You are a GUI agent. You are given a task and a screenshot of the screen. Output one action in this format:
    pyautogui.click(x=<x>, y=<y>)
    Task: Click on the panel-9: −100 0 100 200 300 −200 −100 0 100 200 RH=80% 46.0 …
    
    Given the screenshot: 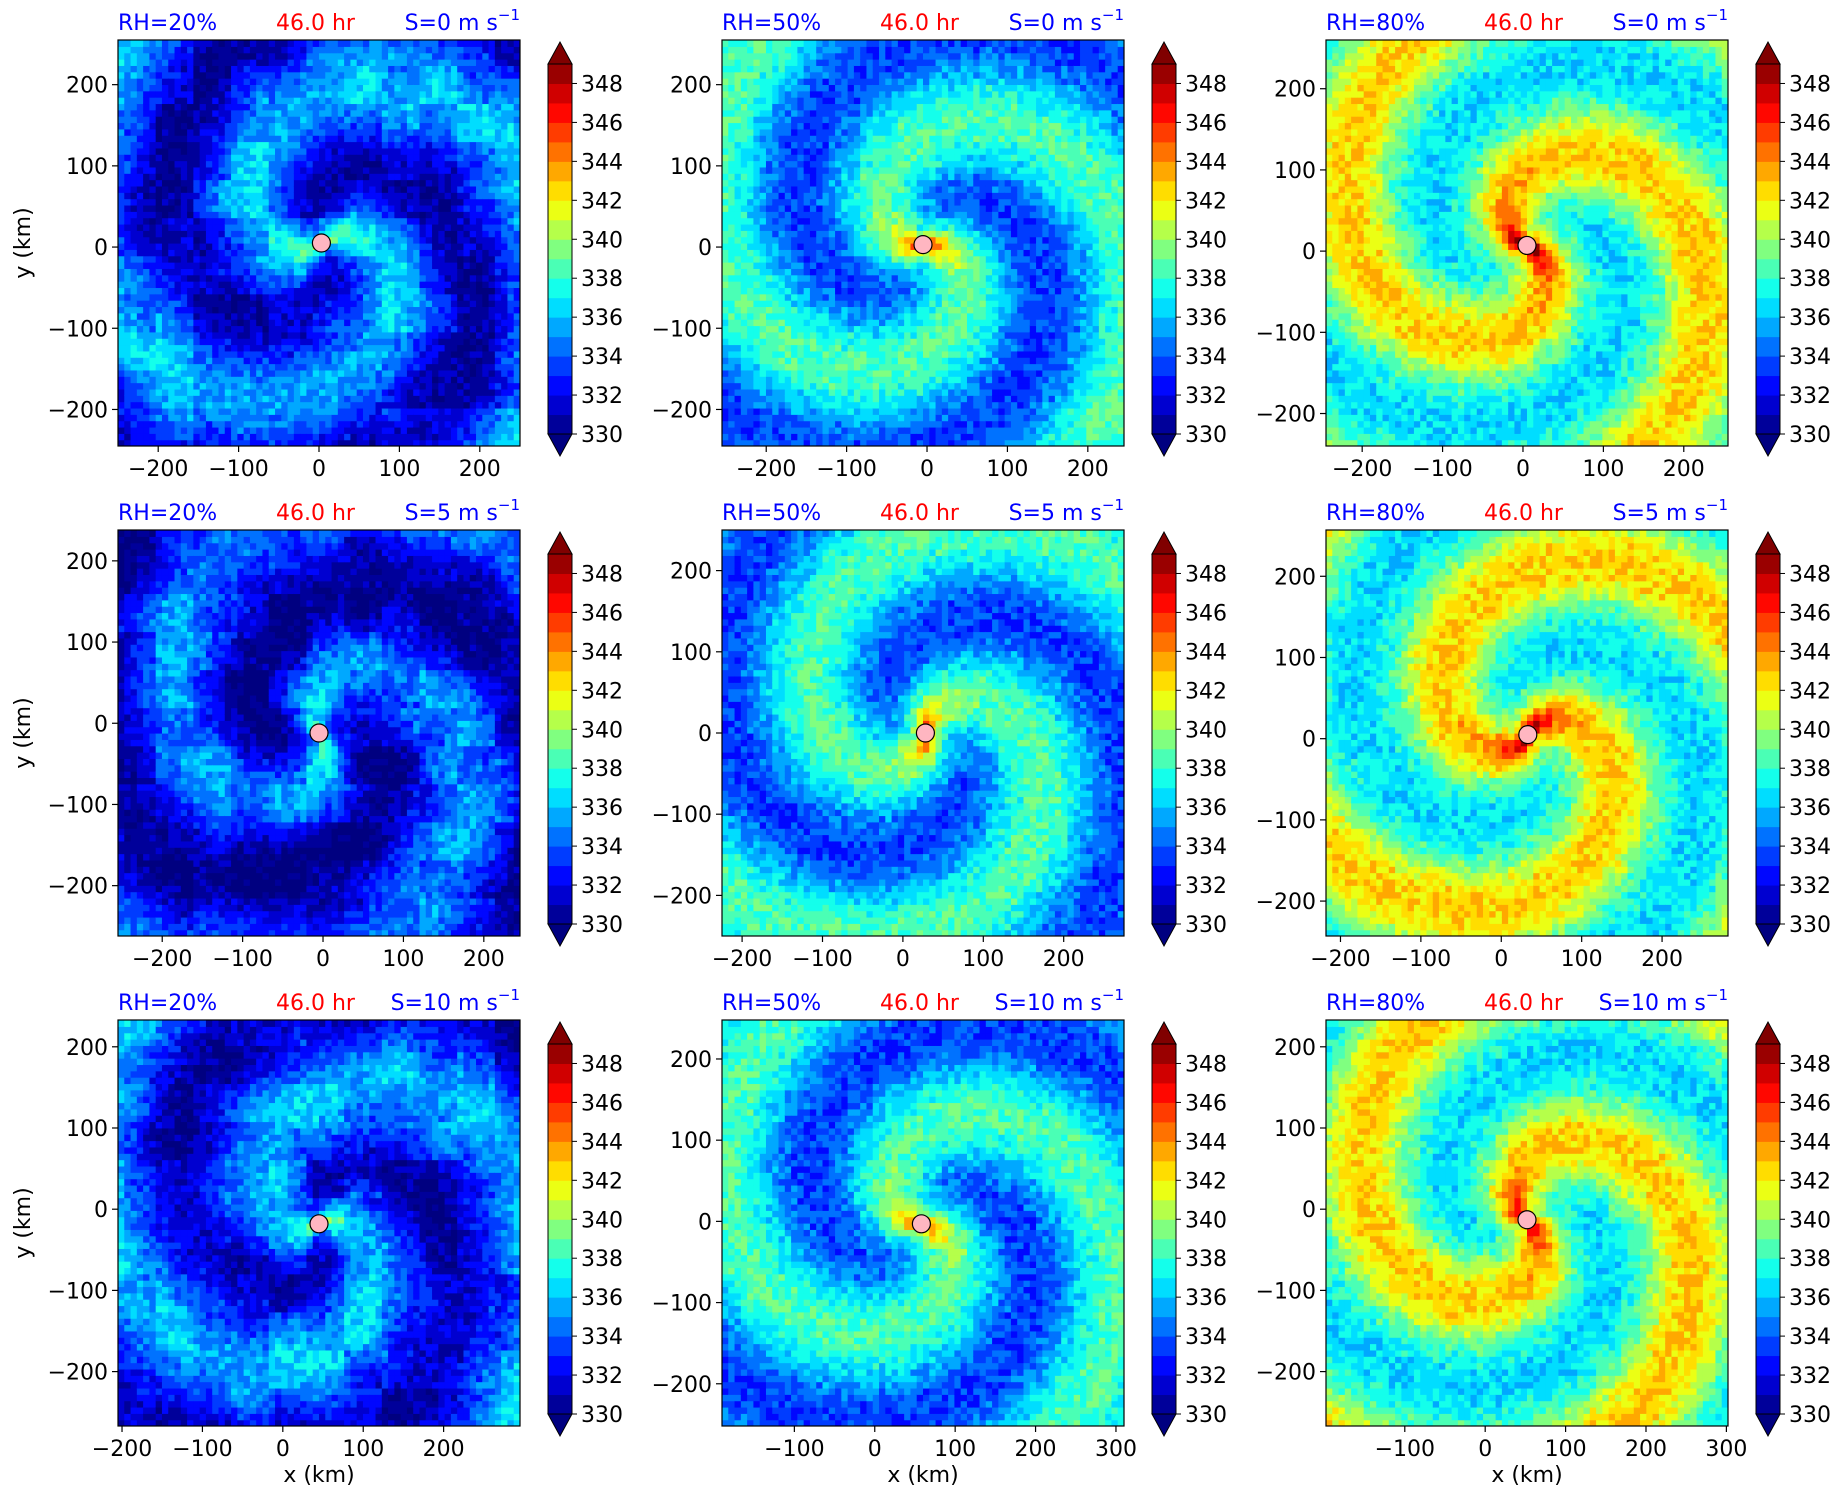 What is the action you would take?
    pyautogui.click(x=1543, y=1237)
    